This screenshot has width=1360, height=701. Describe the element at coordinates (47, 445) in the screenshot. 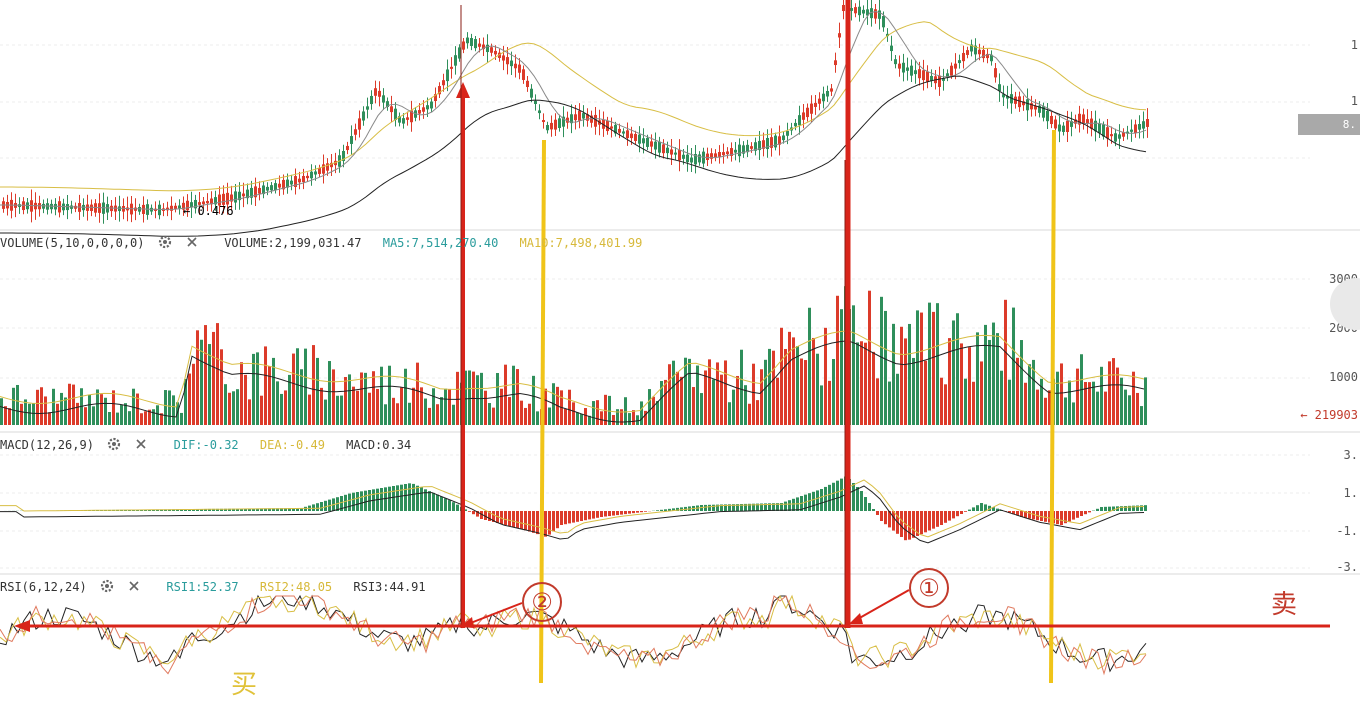

I see `macd-indicator-name: MACD(12,26,9)` at that location.